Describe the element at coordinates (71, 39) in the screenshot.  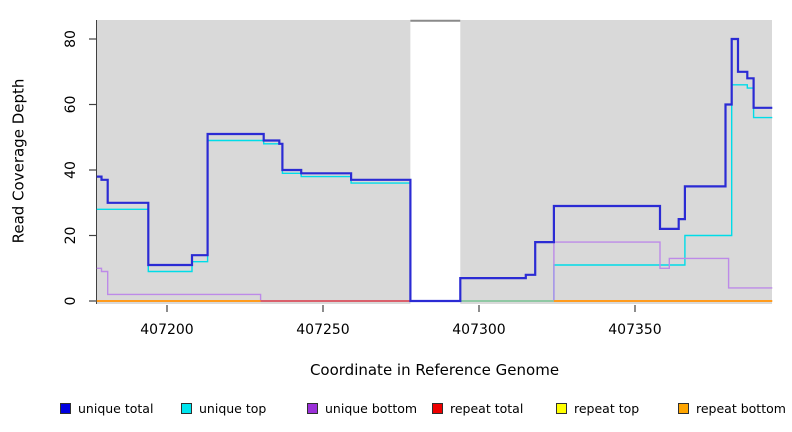
I see `y-tick-label: 80` at that location.